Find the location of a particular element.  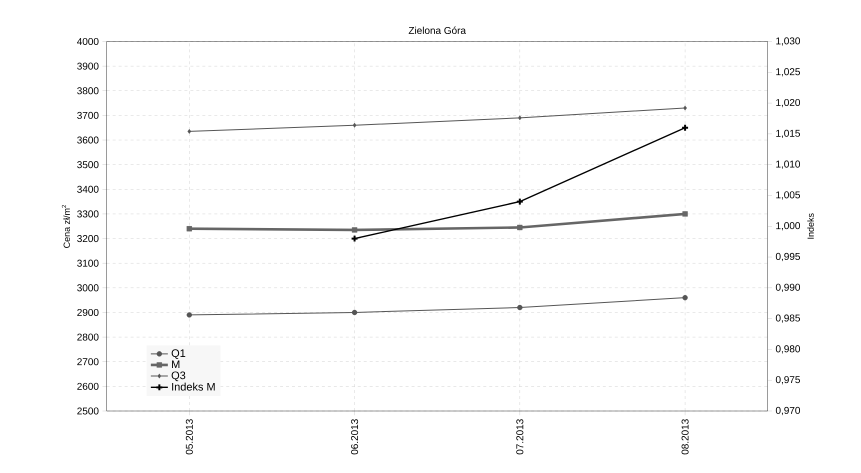

y2-tick-label: 0,995 is located at coordinates (788, 257).